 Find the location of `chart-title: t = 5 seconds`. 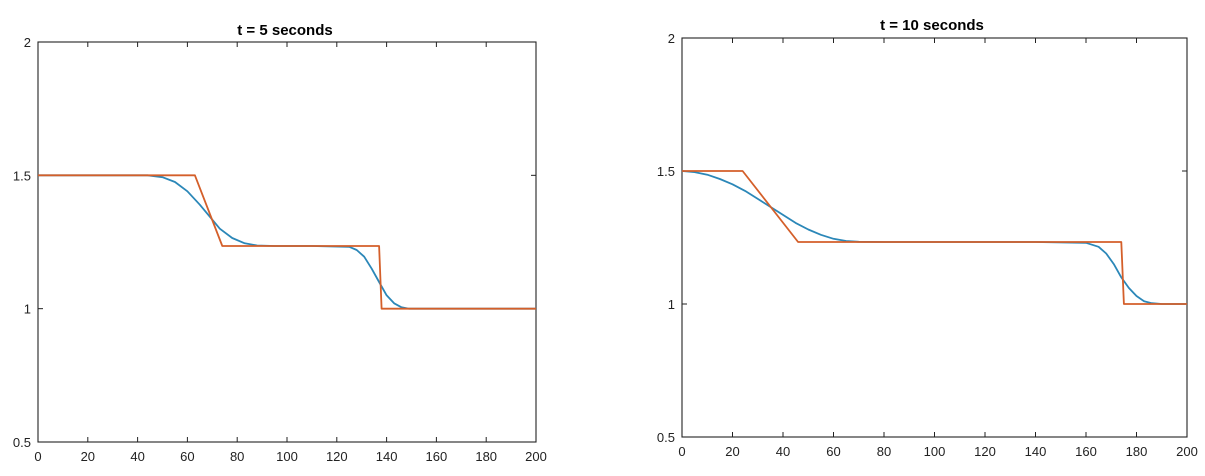

chart-title: t = 5 seconds is located at coordinates (284, 30).